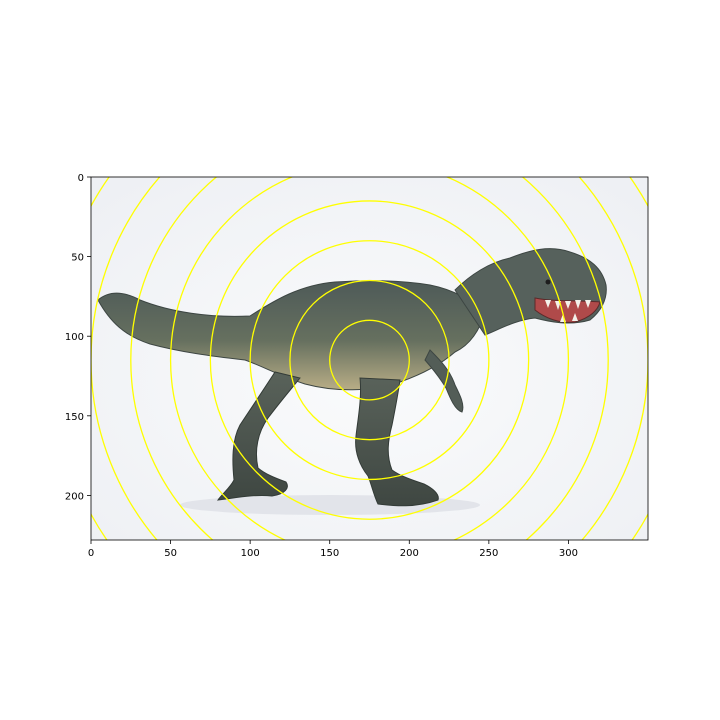 This screenshot has height=720, width=720. Describe the element at coordinates (444, 381) in the screenshot. I see `dinosaur-arm` at that location.